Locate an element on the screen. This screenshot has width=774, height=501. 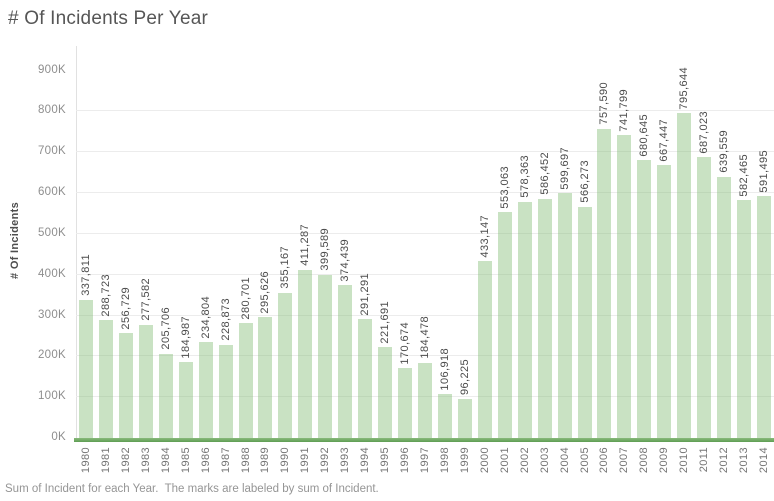
bar-1991 is located at coordinates (305, 354).